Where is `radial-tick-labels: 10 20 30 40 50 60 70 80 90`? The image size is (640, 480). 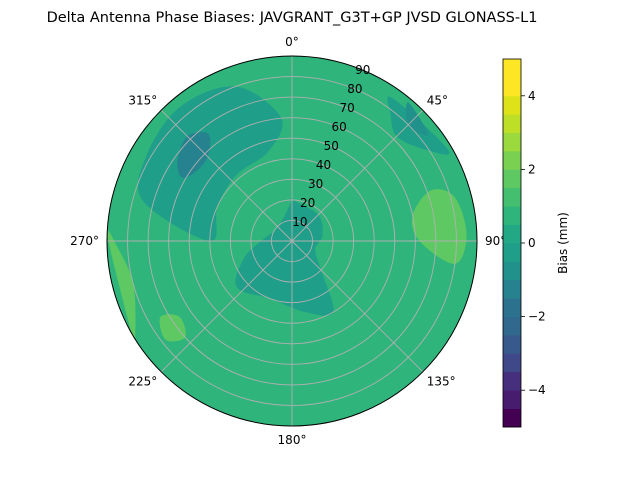
radial-tick-labels: 10 20 30 40 50 60 70 80 90 is located at coordinates (331, 146).